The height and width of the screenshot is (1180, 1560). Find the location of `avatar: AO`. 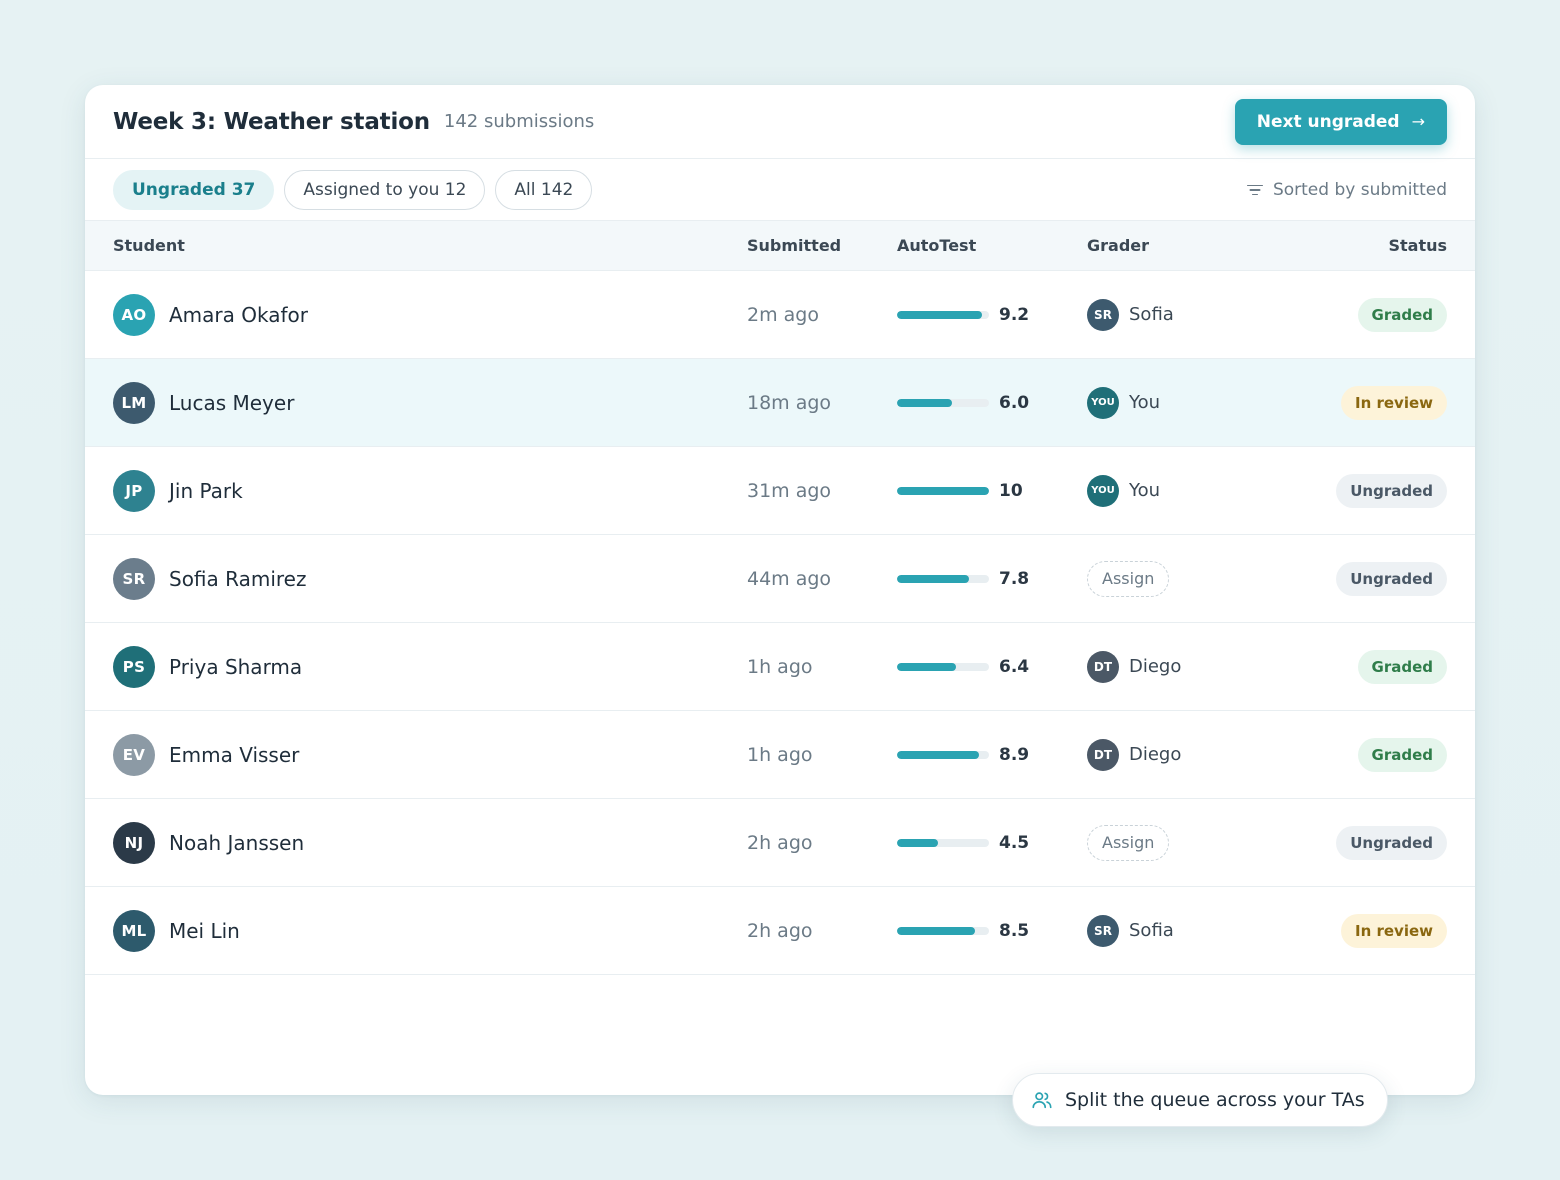

avatar: AO is located at coordinates (134, 314).